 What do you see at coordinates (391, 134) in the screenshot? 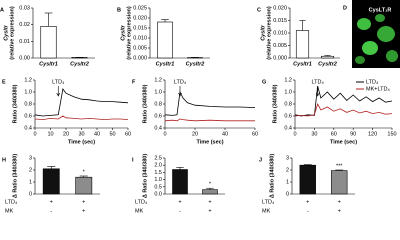
I see `x-tick-label: 150` at bounding box center [391, 134].